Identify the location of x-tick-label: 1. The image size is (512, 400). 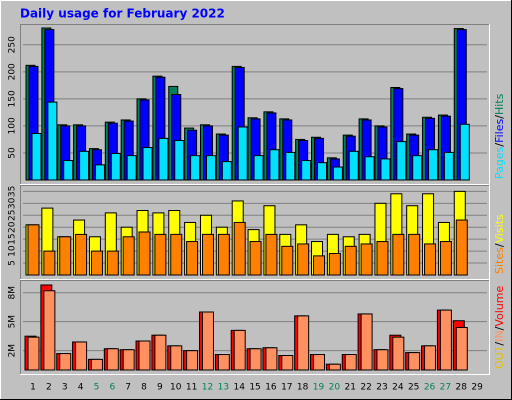
(33, 388).